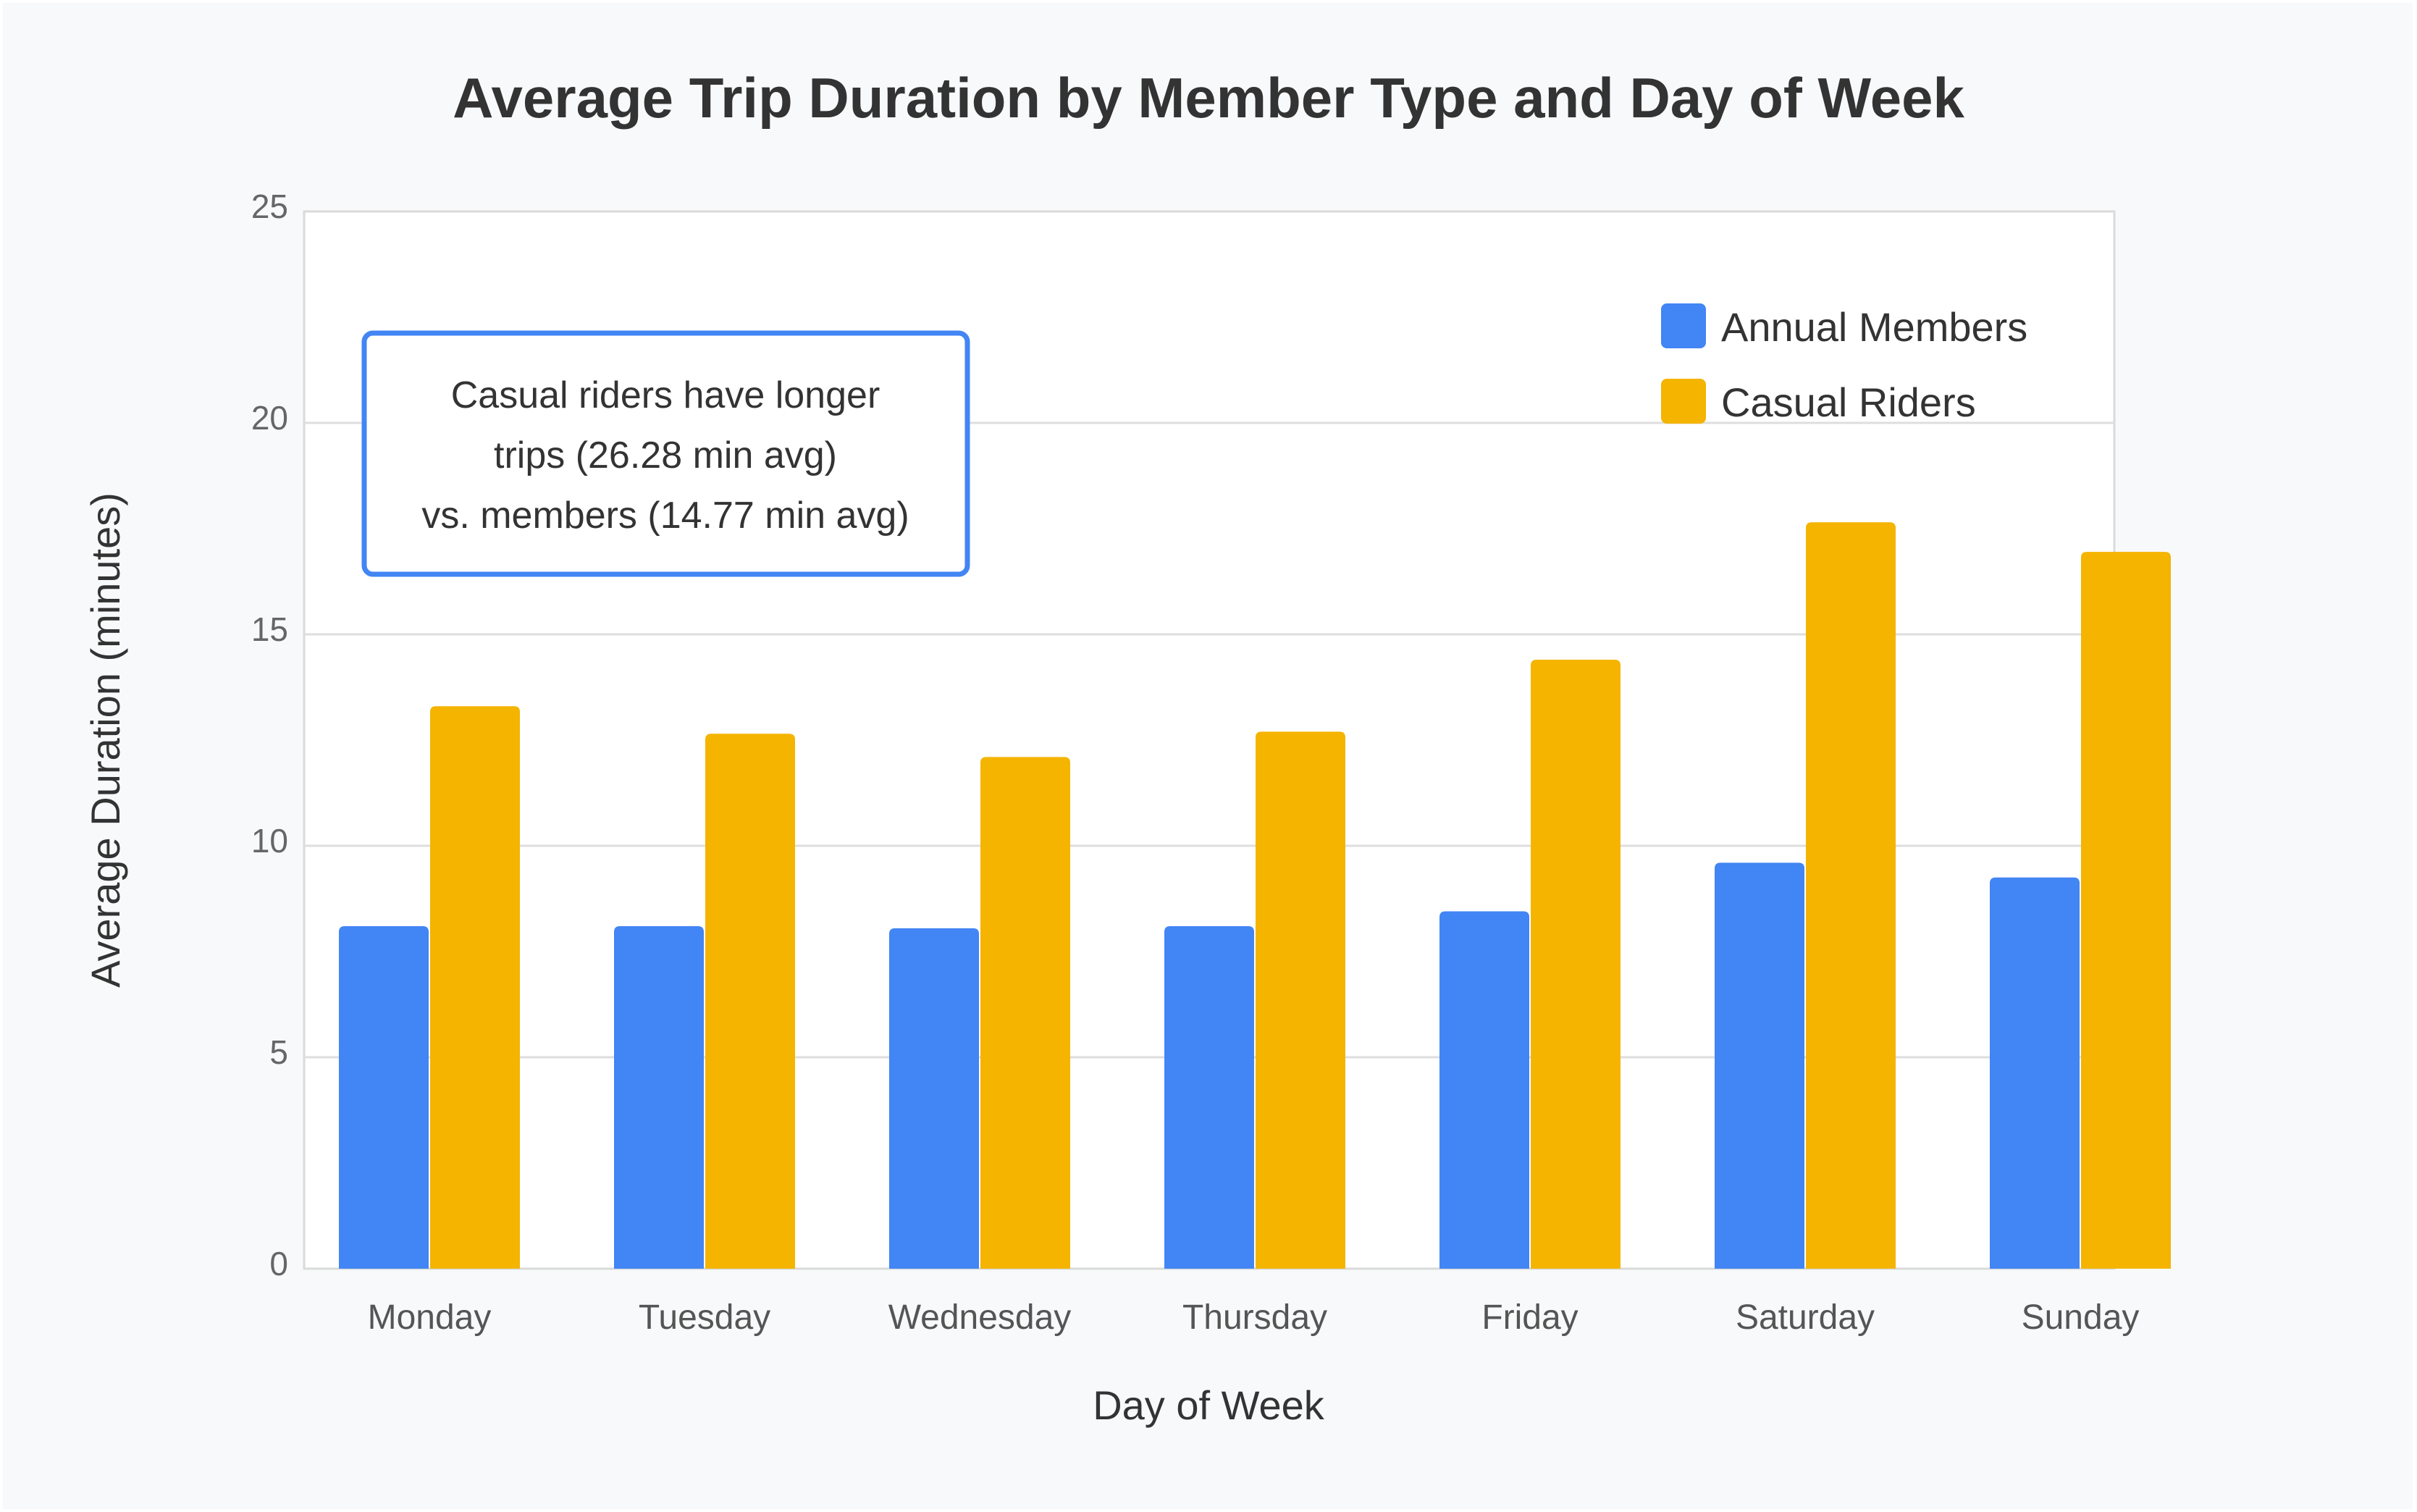 Image resolution: width=2417 pixels, height=1512 pixels. I want to click on legend: Annual Members Casual Riders, so click(1844, 364).